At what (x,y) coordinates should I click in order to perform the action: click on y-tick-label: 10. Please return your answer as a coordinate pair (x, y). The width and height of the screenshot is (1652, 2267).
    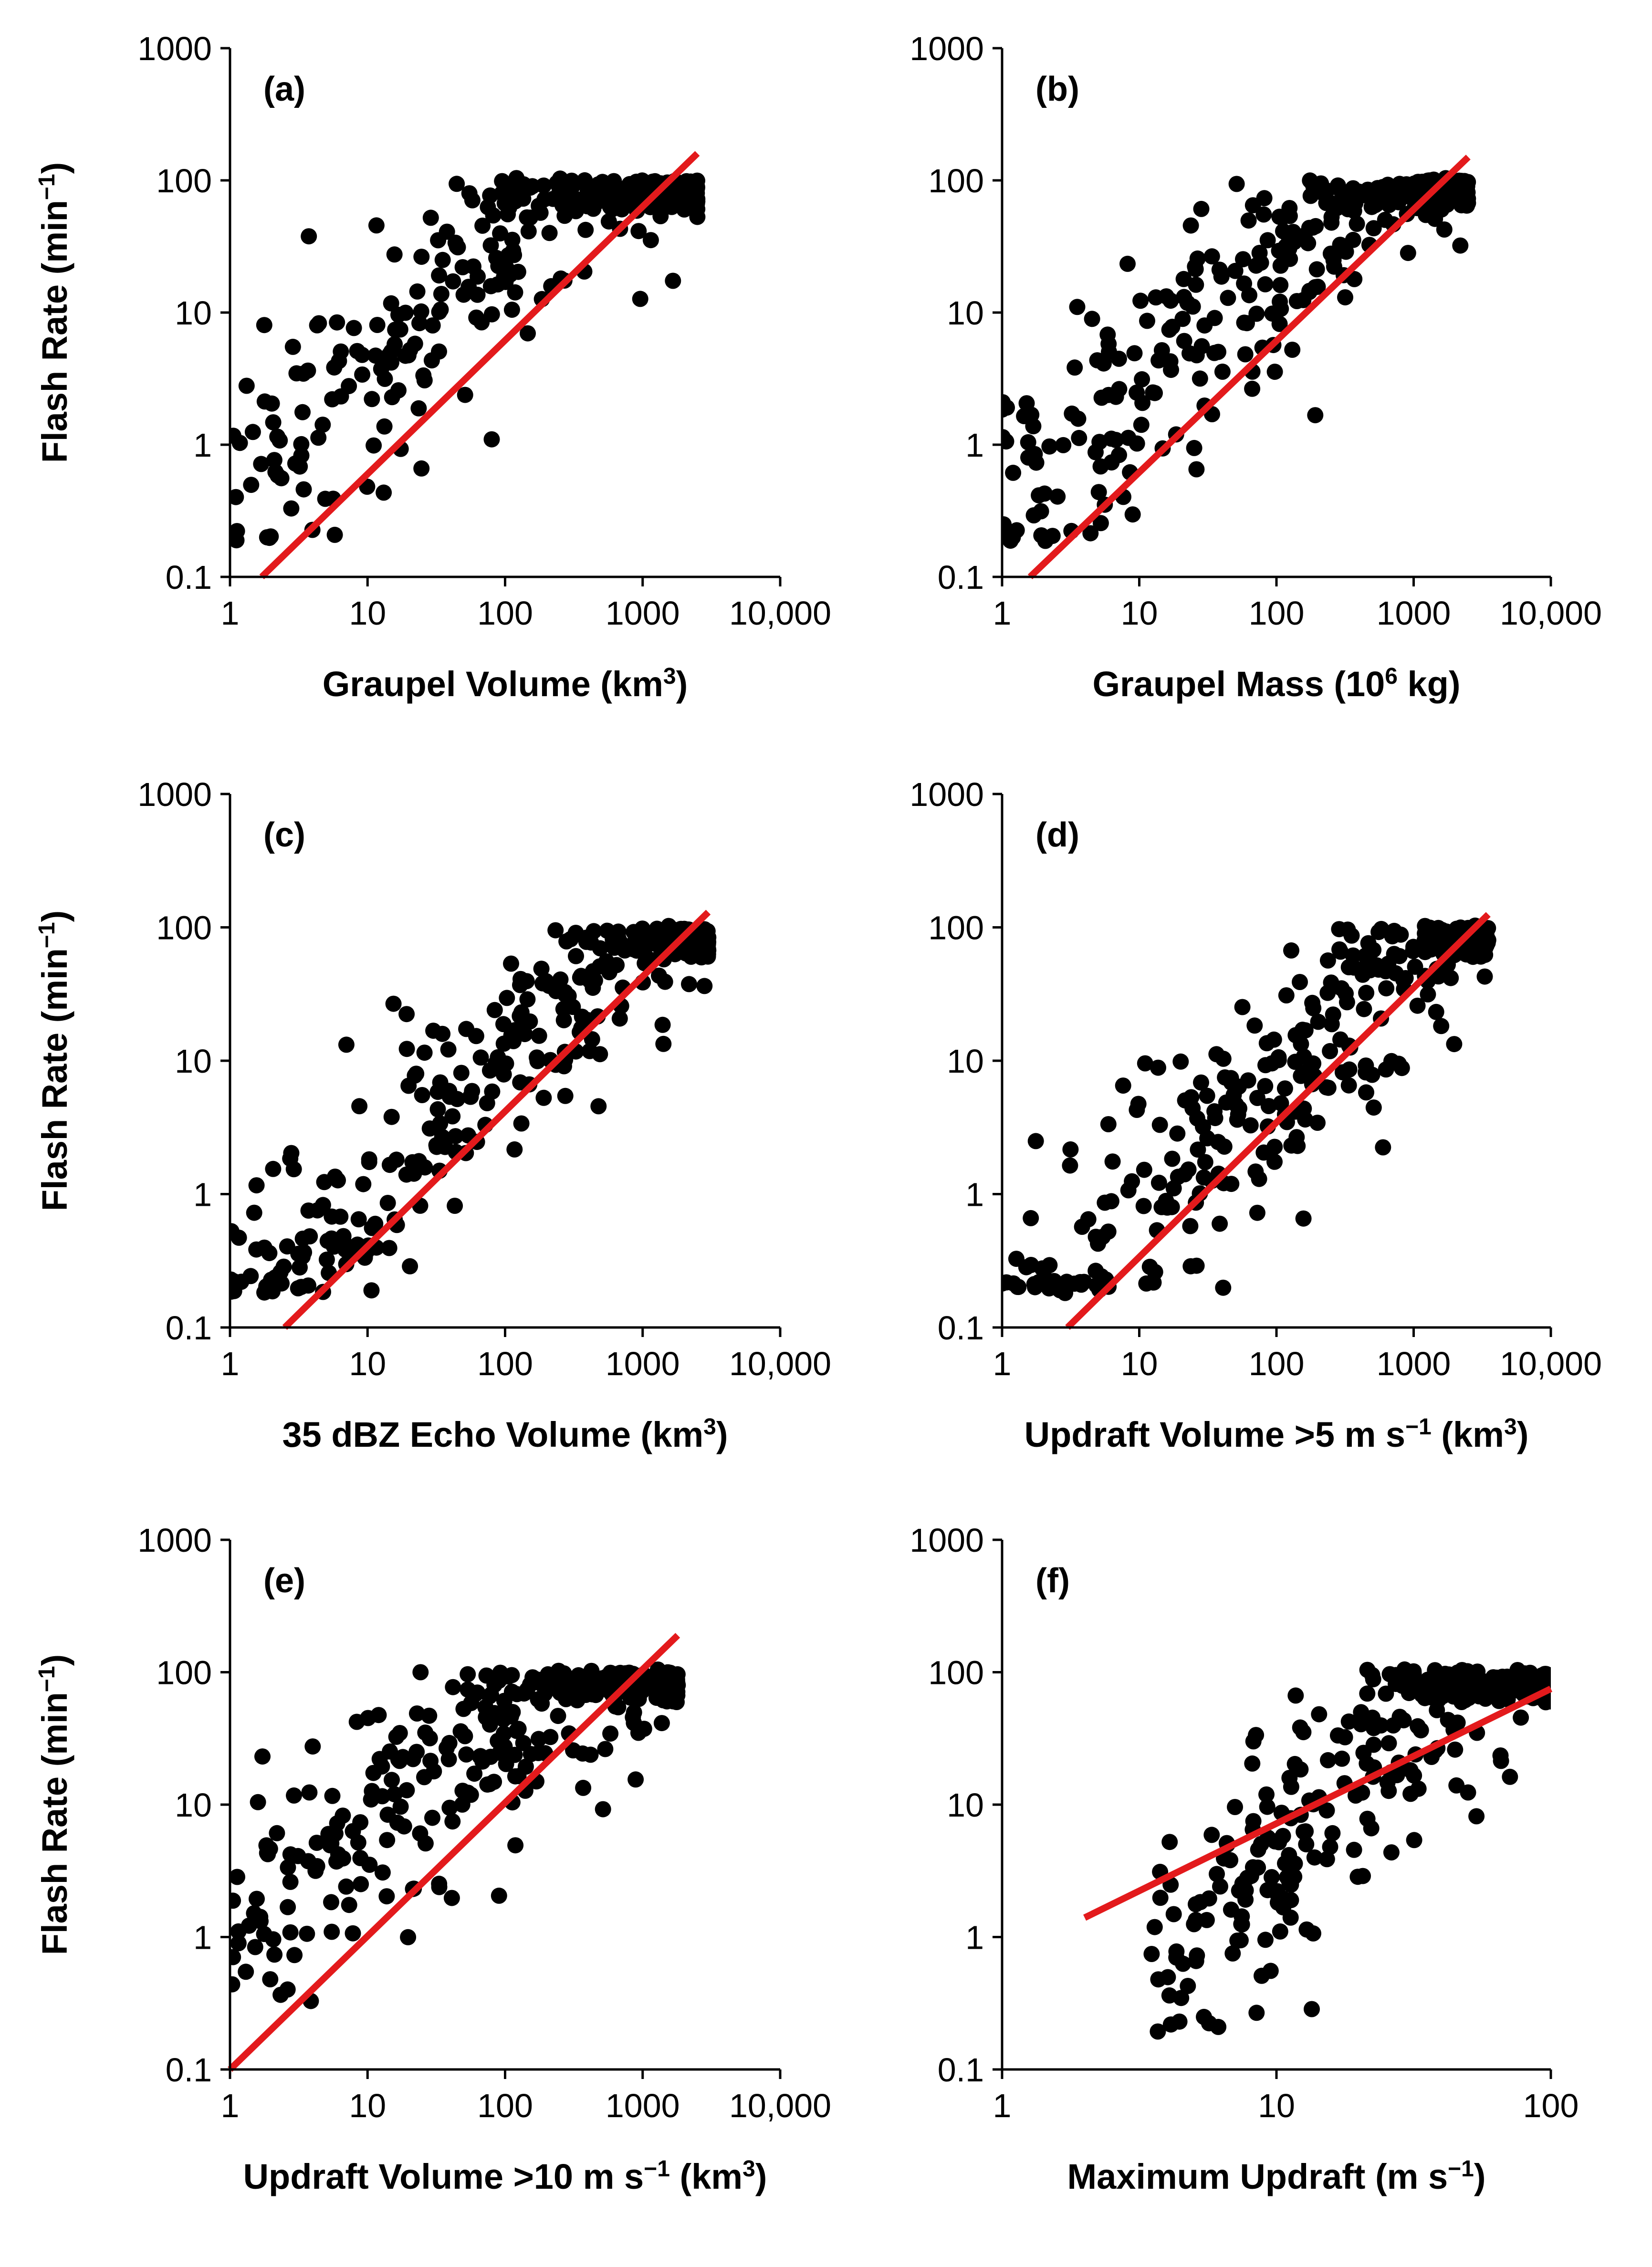
    Looking at the image, I should click on (965, 1061).